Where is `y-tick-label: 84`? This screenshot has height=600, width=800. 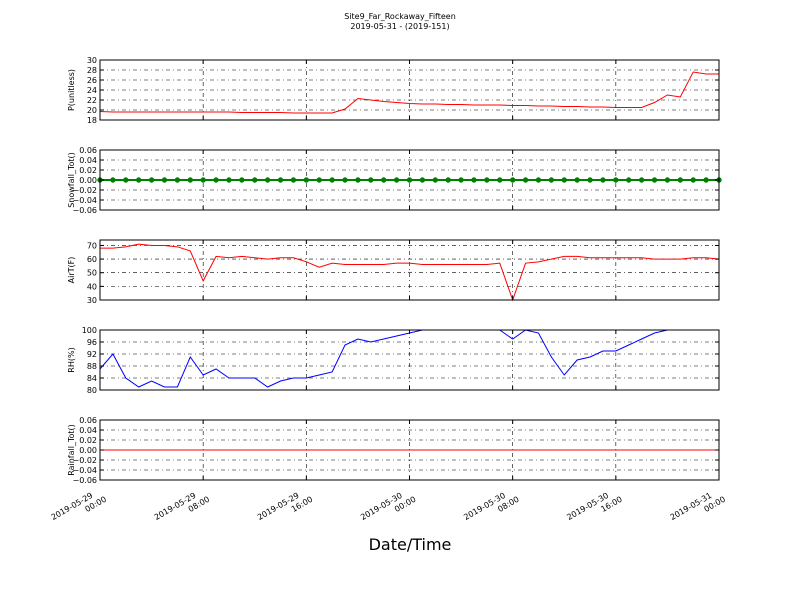 y-tick-label: 84 is located at coordinates (92, 378).